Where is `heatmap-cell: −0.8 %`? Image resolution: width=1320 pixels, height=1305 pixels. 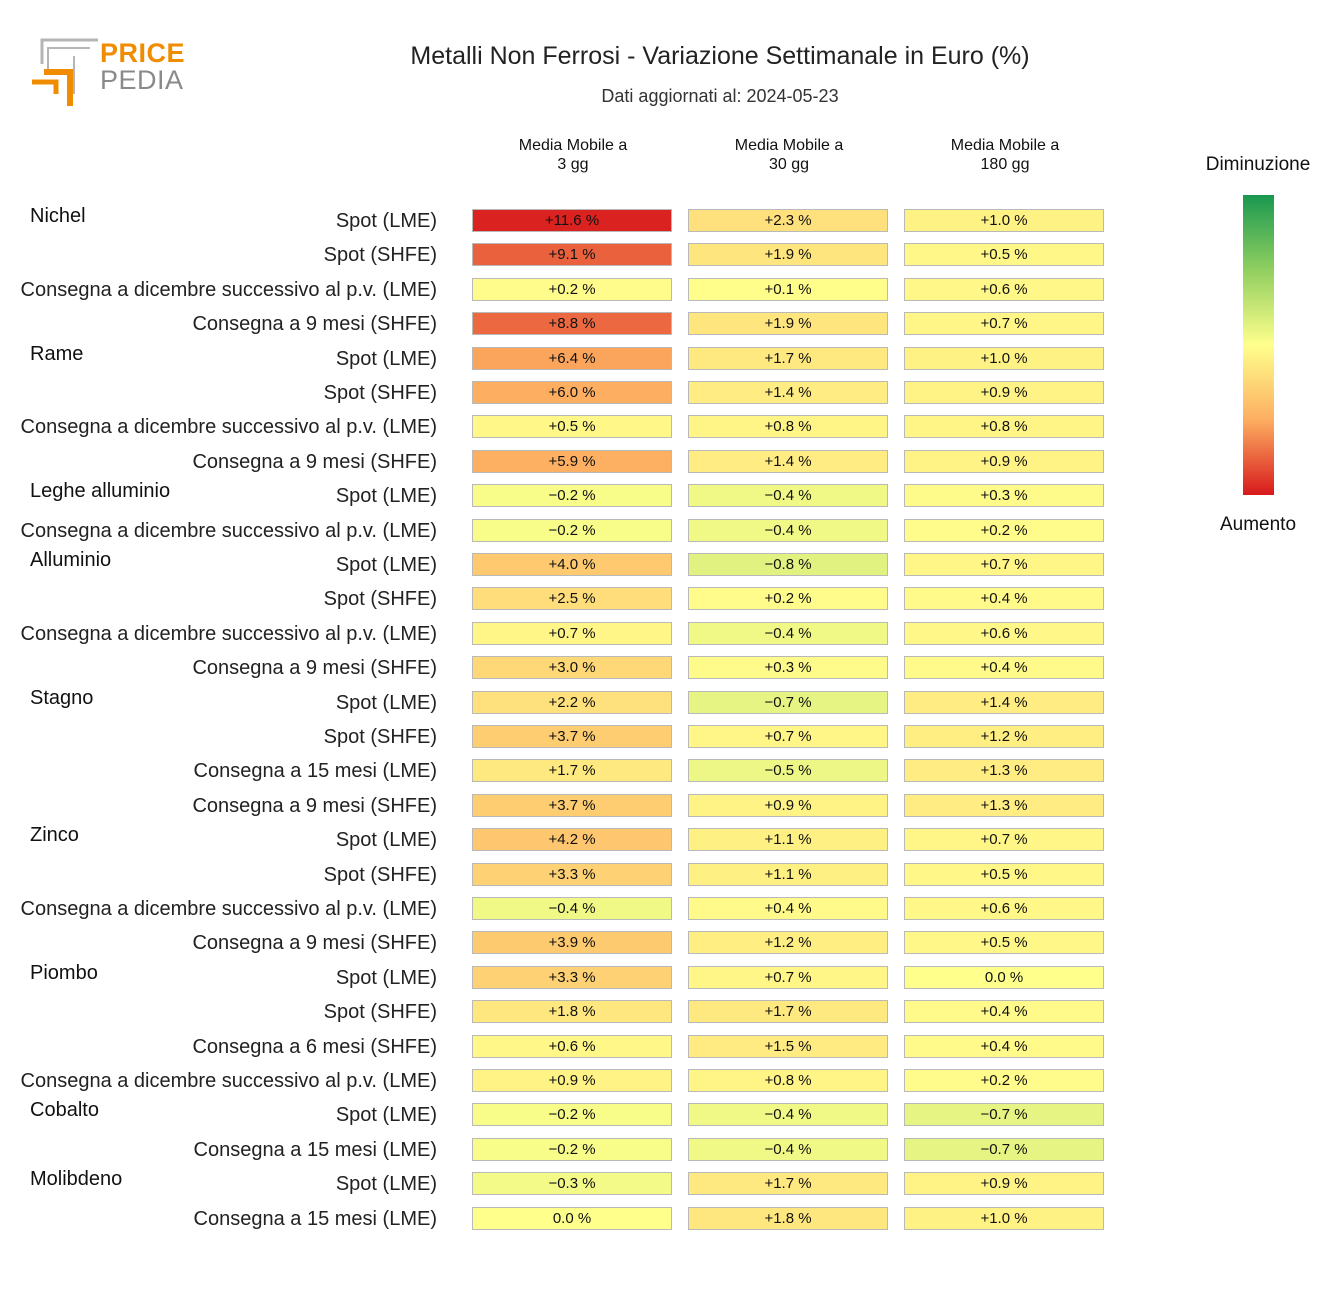
heatmap-cell: −0.8 % is located at coordinates (788, 564).